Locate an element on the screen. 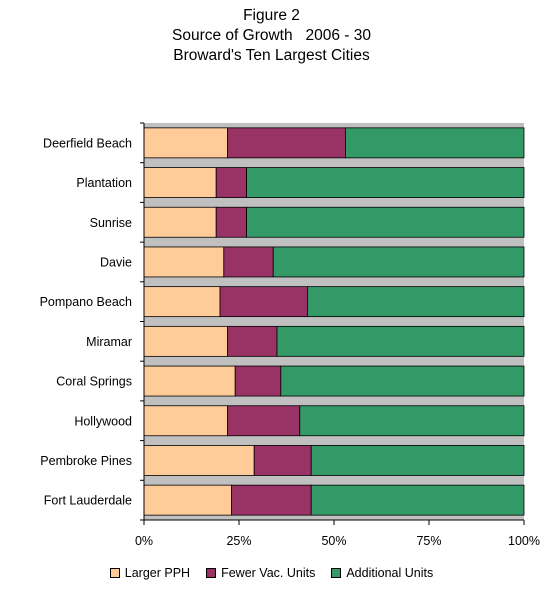  category-label-fort-lauderdale: Fort Lauderdale is located at coordinates (88, 501).